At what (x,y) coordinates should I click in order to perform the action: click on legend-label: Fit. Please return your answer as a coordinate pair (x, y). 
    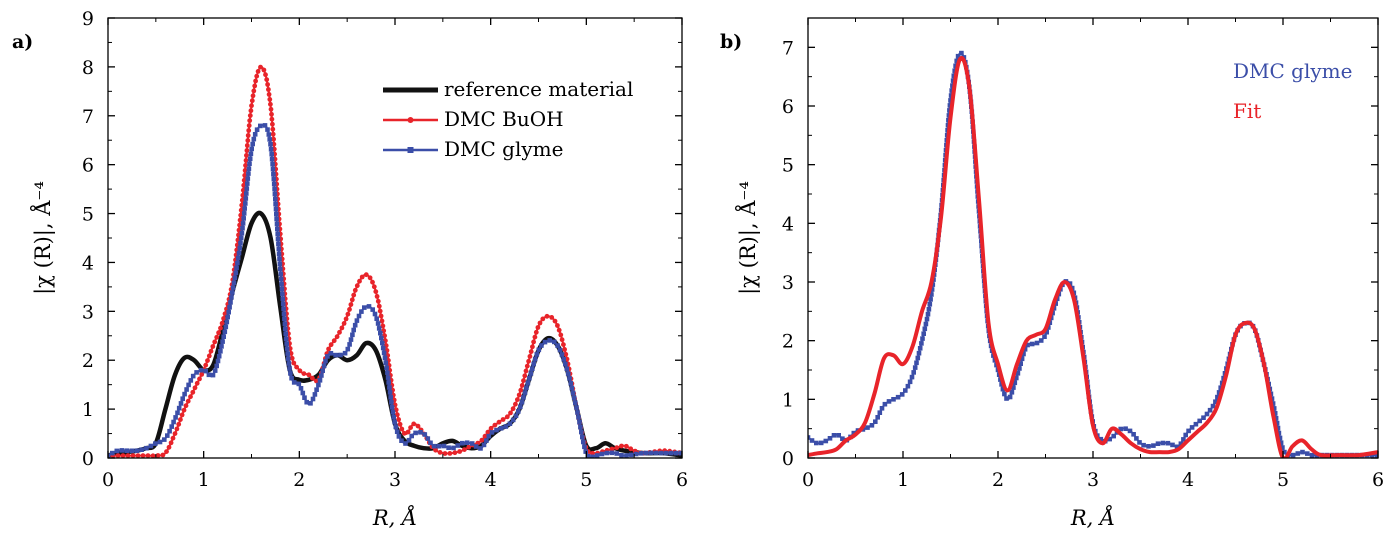
    Looking at the image, I should click on (1247, 111).